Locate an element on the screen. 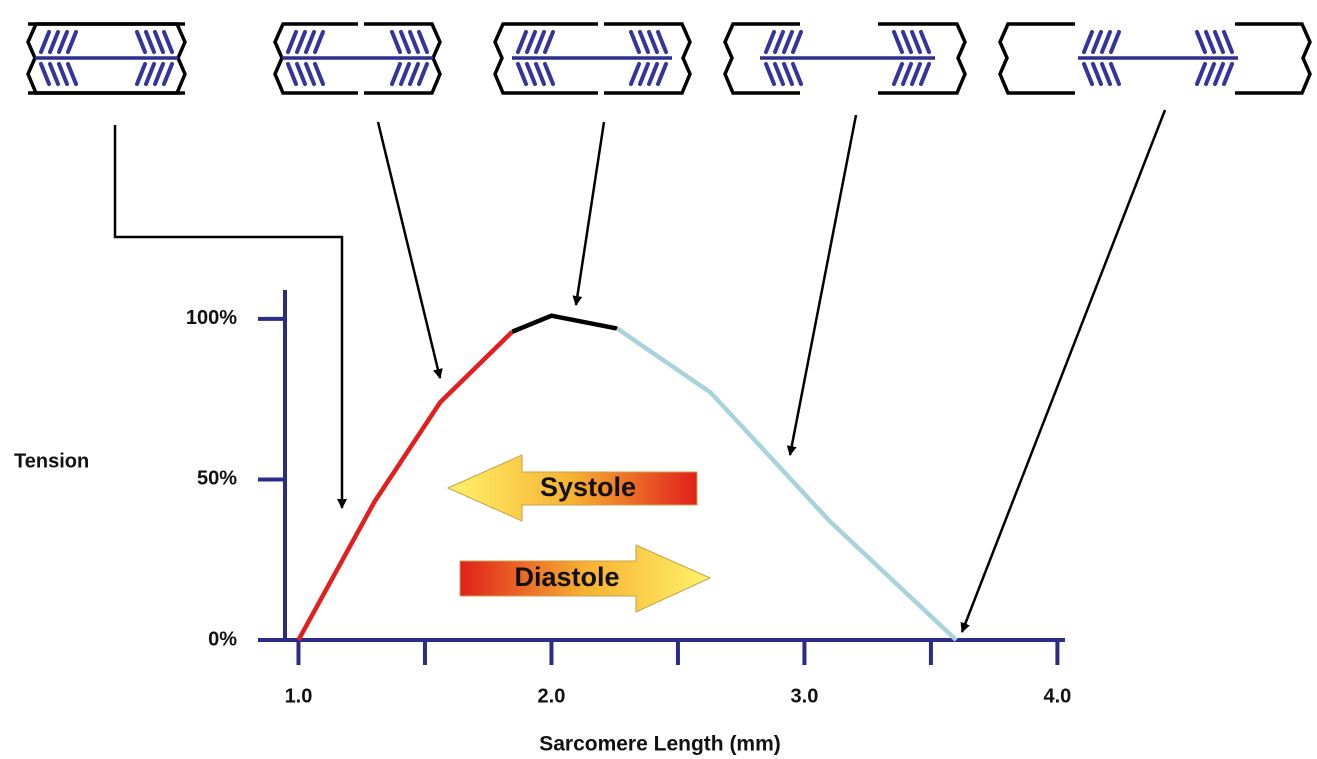  y-tick-label: 0% is located at coordinates (222, 639).